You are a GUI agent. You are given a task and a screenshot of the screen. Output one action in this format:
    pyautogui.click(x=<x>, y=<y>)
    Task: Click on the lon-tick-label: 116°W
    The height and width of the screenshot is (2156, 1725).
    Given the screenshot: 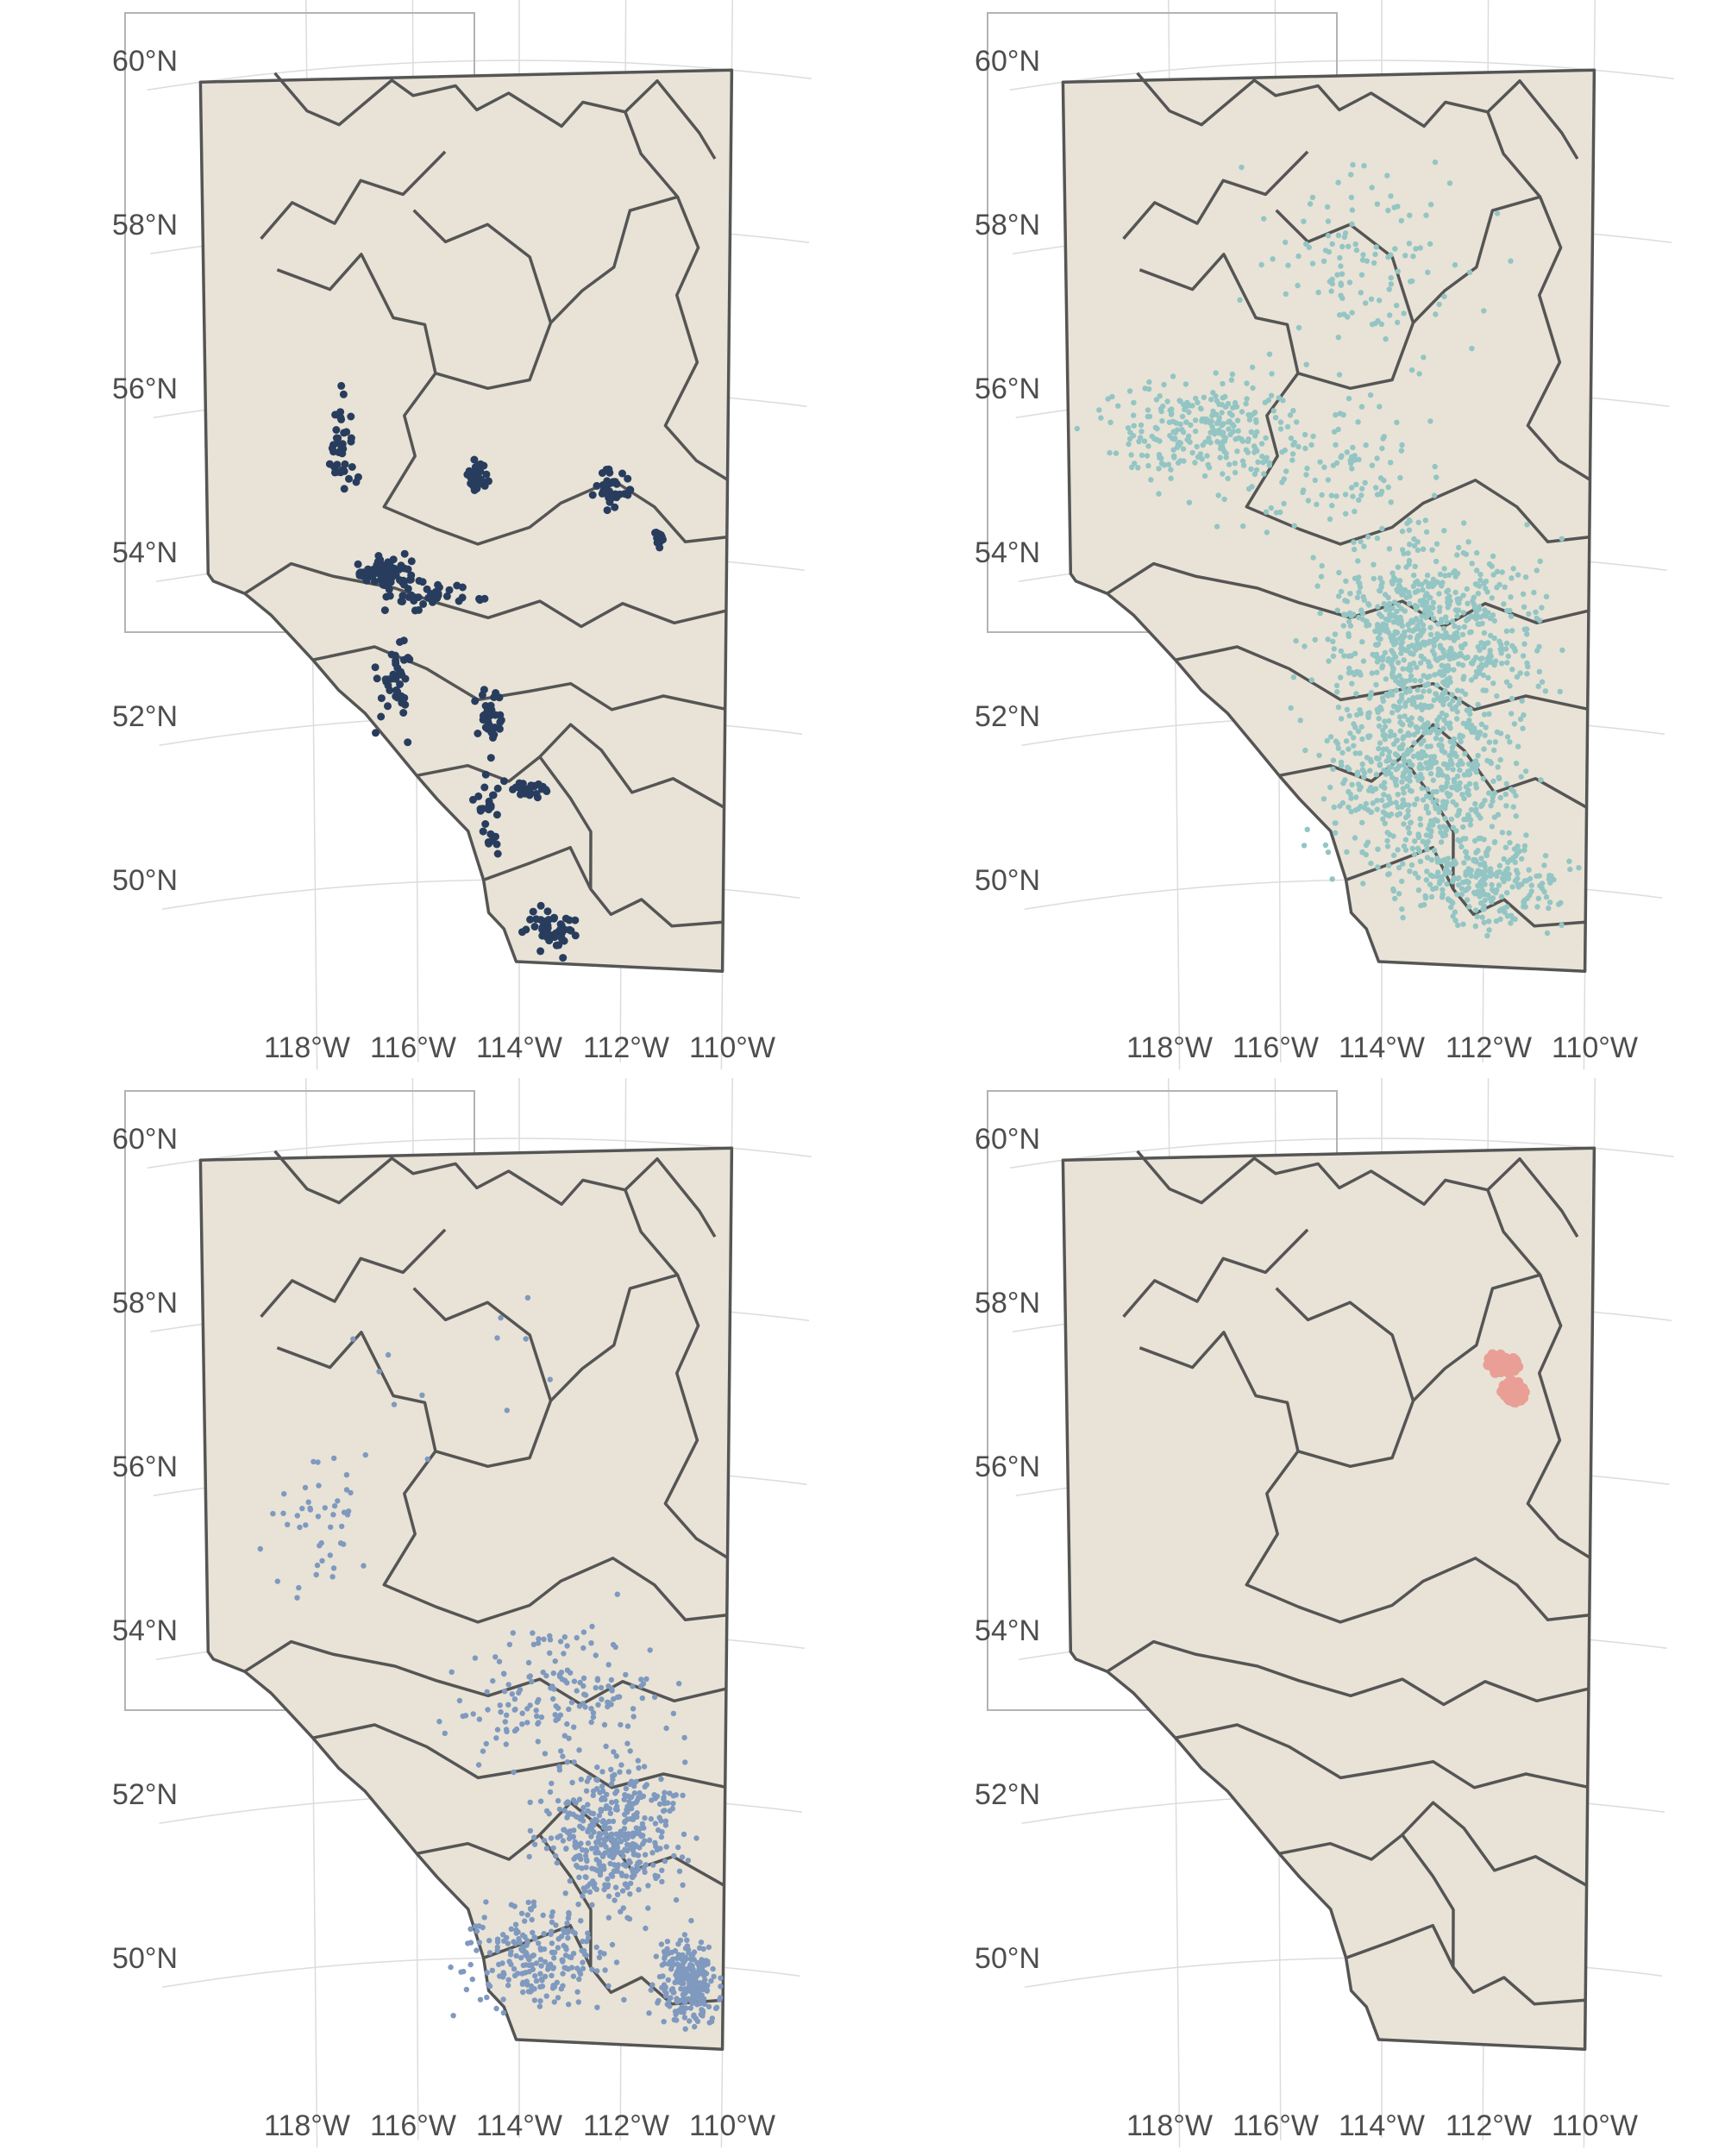 What is the action you would take?
    pyautogui.click(x=1276, y=2125)
    